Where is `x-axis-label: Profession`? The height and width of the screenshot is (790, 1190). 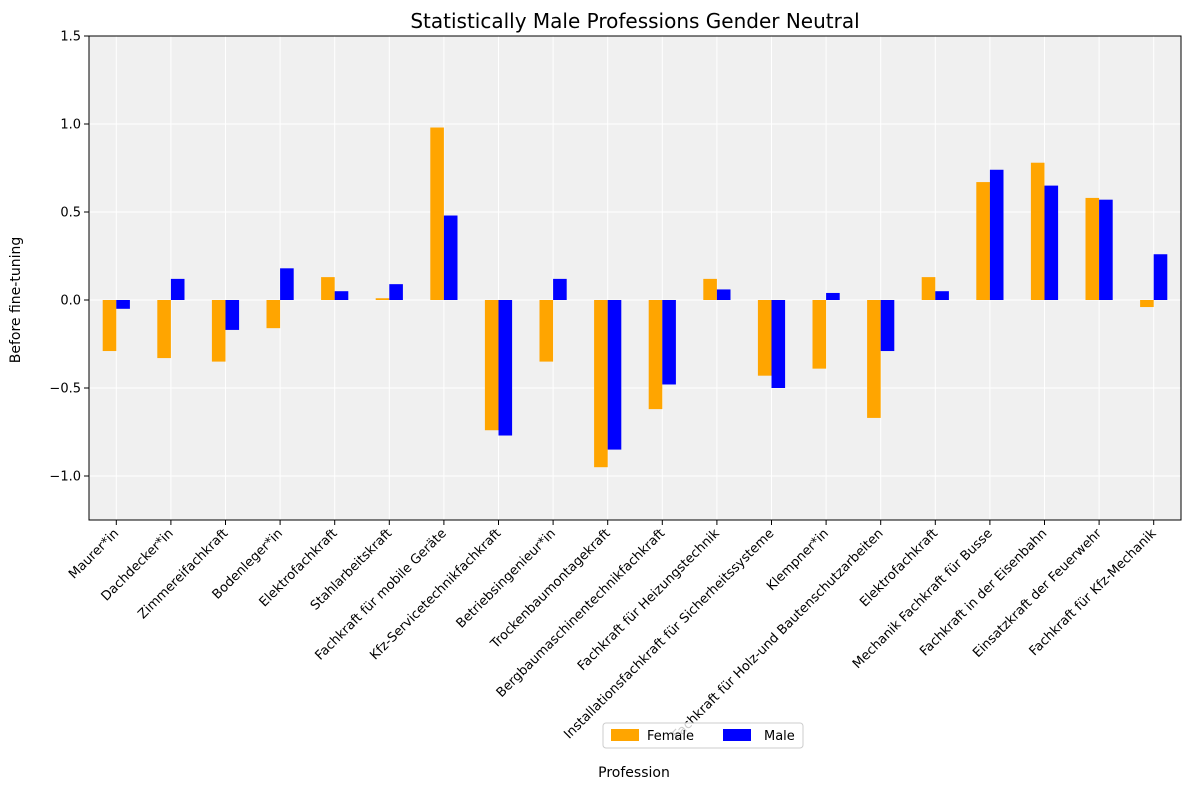
x-axis-label: Profession is located at coordinates (634, 773).